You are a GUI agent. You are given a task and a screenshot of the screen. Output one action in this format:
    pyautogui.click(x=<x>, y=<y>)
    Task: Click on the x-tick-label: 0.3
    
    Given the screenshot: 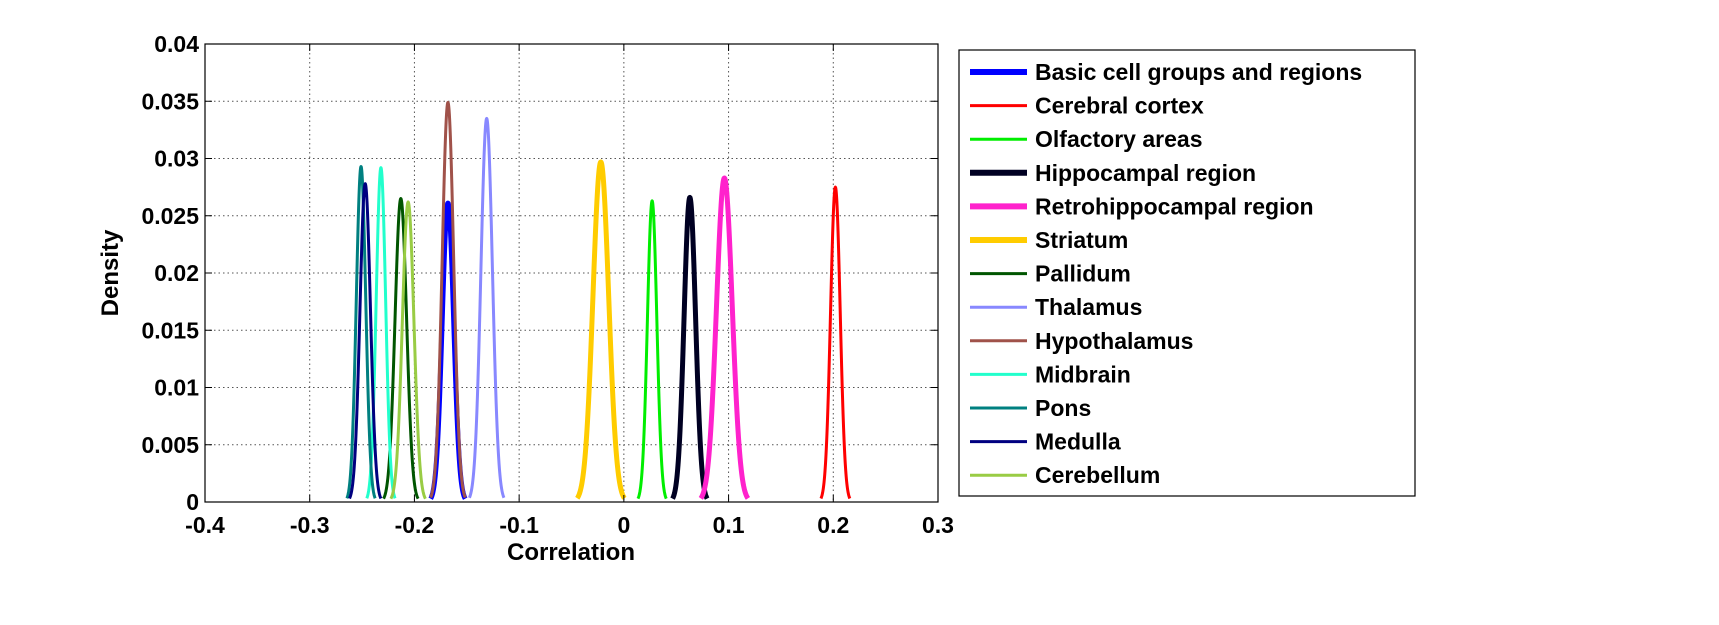 What is the action you would take?
    pyautogui.click(x=938, y=525)
    